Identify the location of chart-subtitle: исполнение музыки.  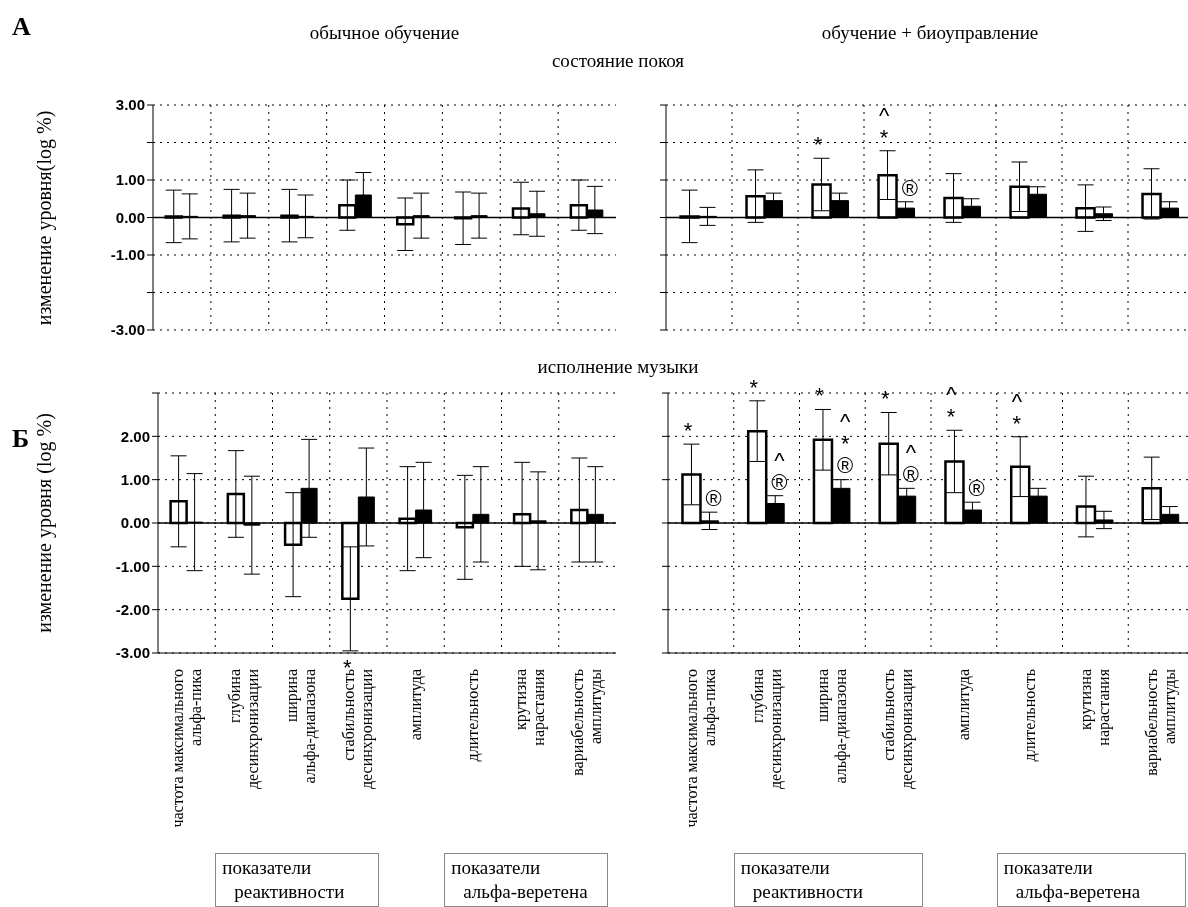
(618, 366).